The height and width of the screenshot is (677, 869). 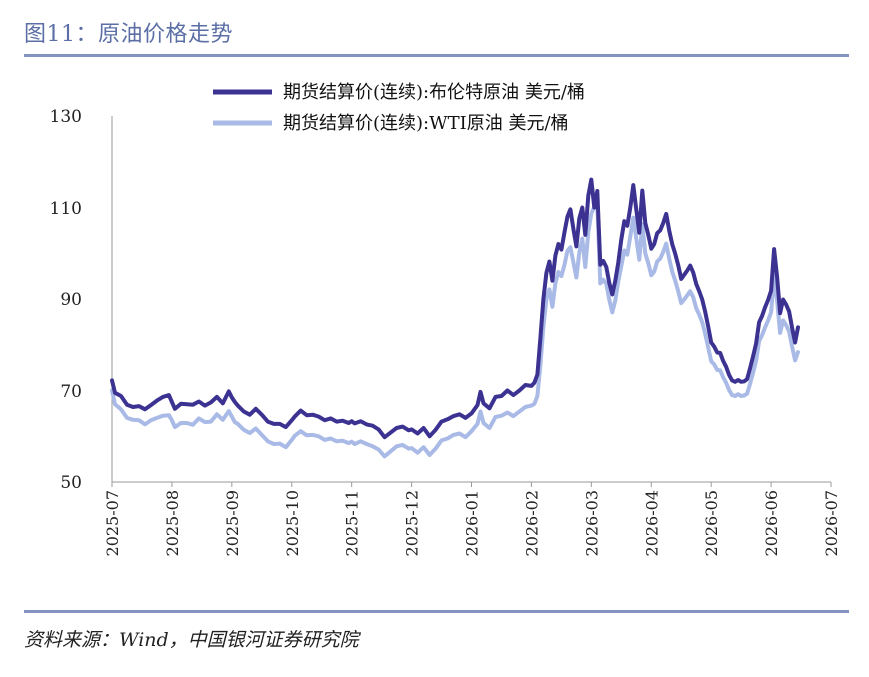 I want to click on x-tick-label: 2026-04, so click(x=651, y=523).